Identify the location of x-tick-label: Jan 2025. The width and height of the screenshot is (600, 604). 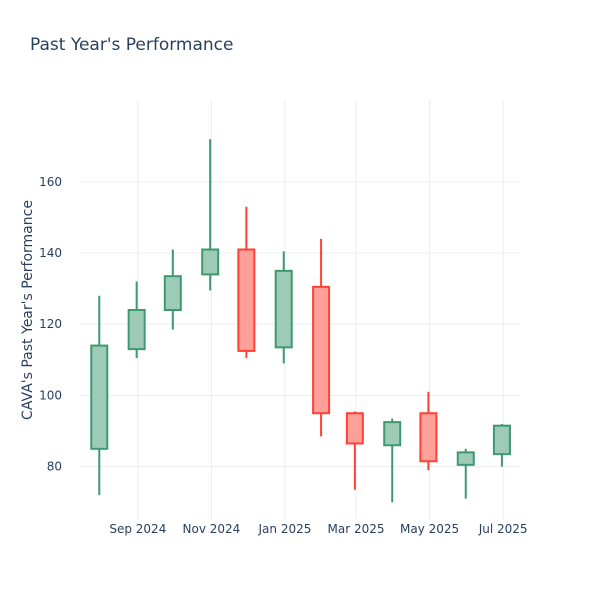
(285, 529).